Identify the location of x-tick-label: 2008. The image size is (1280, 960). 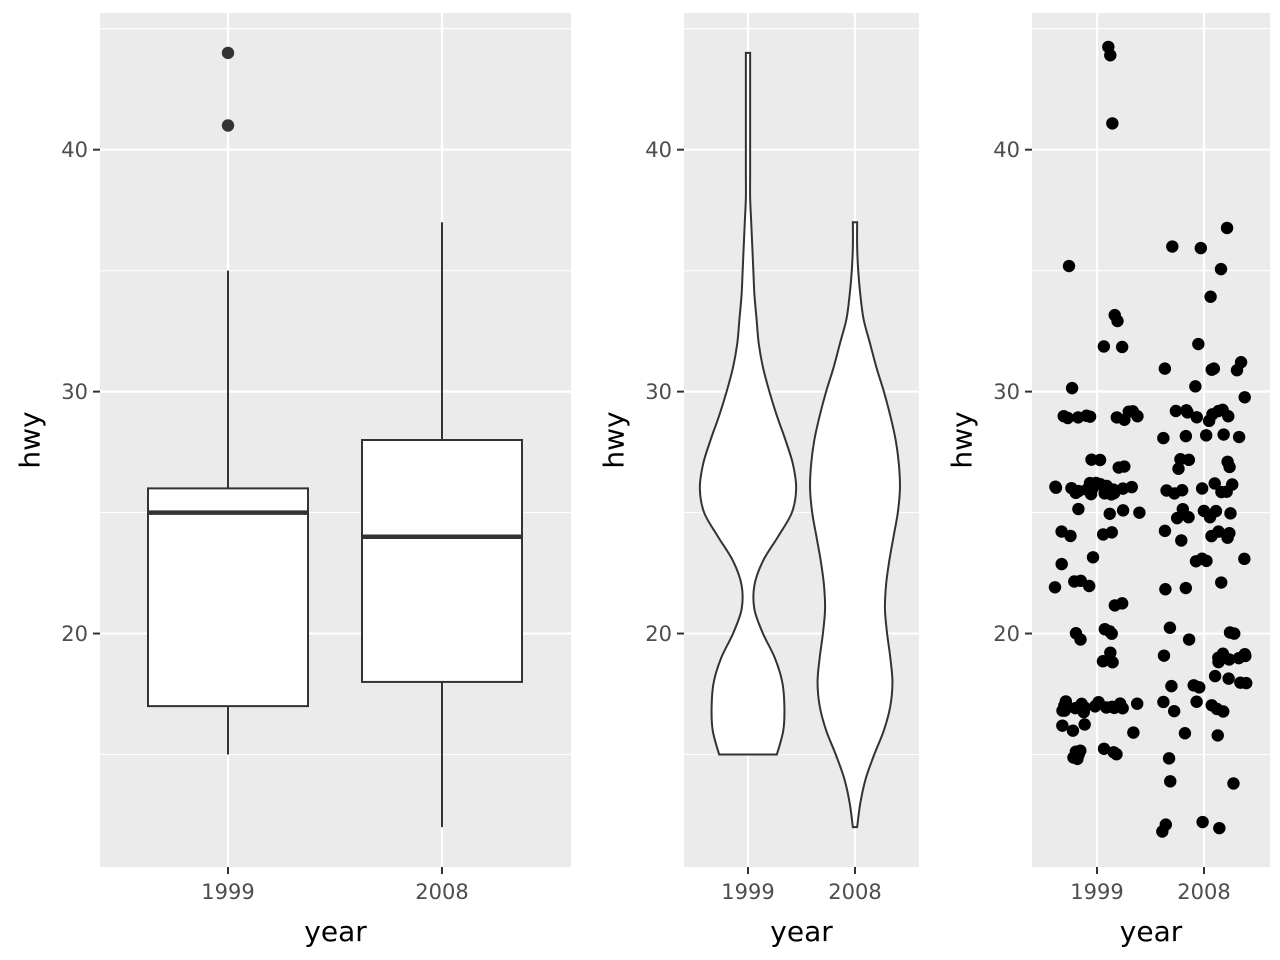
(1203, 892).